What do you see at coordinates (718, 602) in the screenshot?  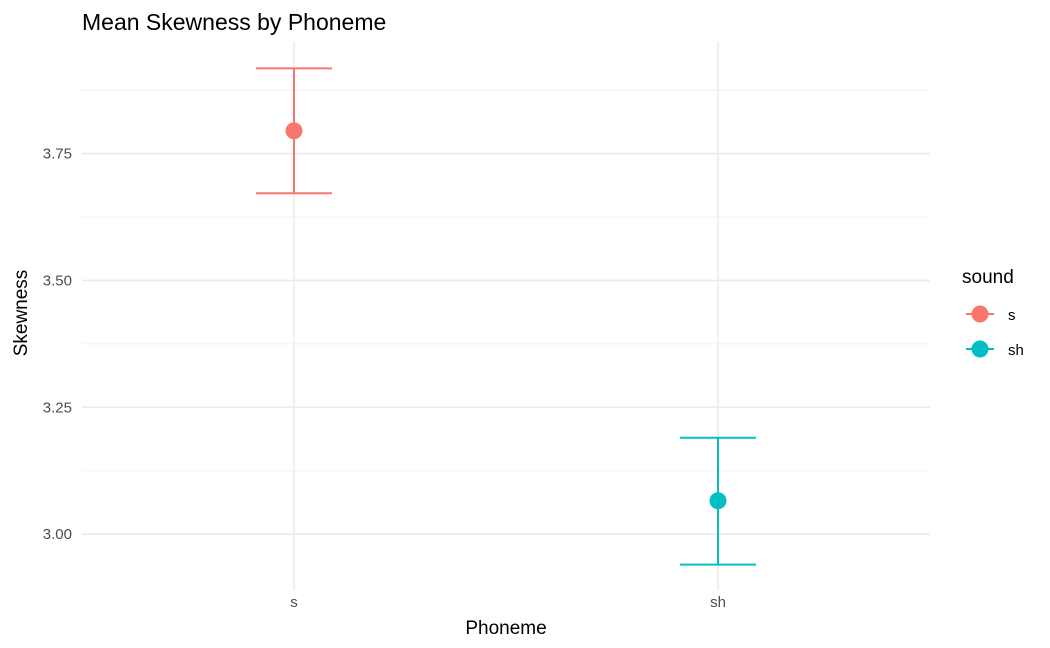 I see `x-tick-label: sh` at bounding box center [718, 602].